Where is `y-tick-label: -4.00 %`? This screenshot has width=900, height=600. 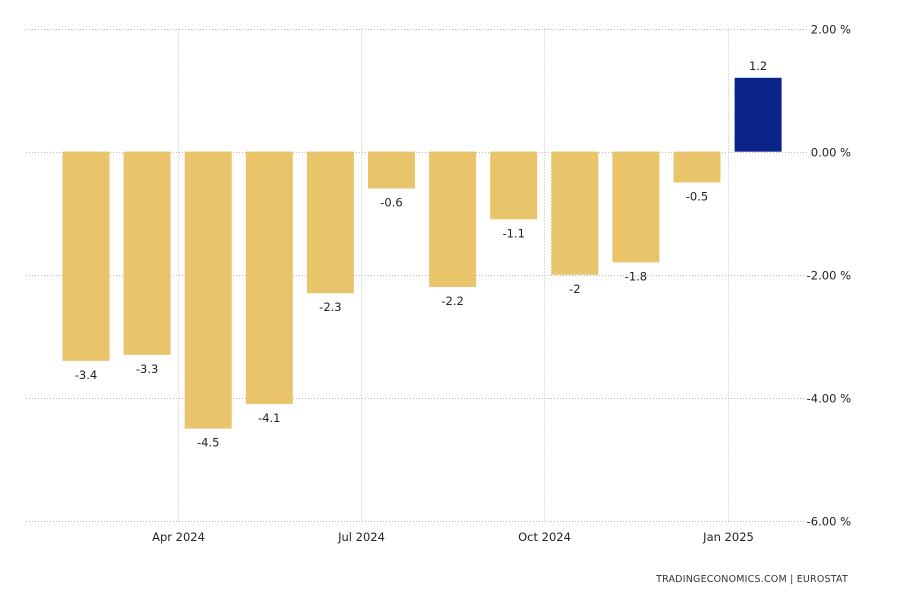
y-tick-label: -4.00 % is located at coordinates (829, 399).